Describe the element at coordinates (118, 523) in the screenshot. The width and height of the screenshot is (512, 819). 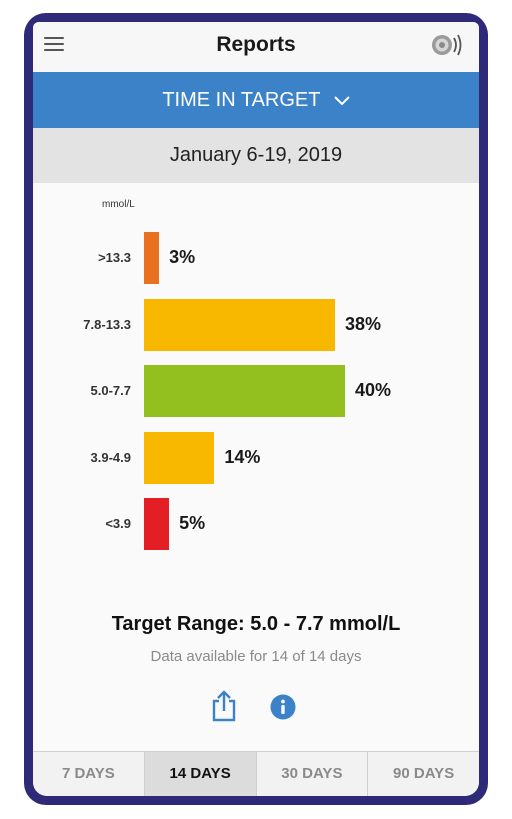
I see `range-label-very-low: <3.9` at that location.